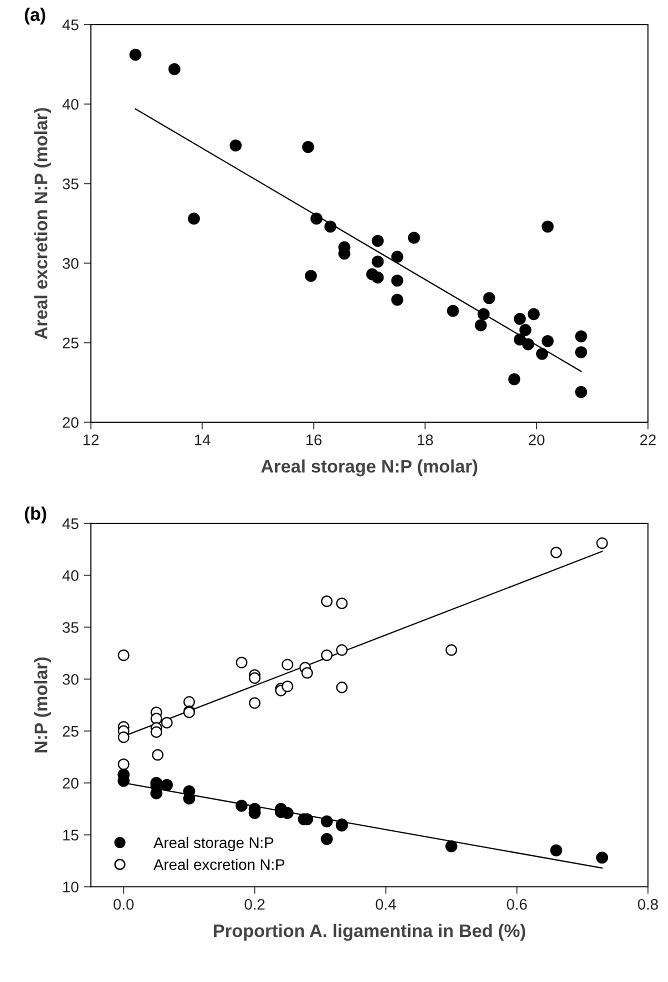 This screenshot has width=668, height=982. Describe the element at coordinates (425, 440) in the screenshot. I see `x-tick-label: 18` at that location.